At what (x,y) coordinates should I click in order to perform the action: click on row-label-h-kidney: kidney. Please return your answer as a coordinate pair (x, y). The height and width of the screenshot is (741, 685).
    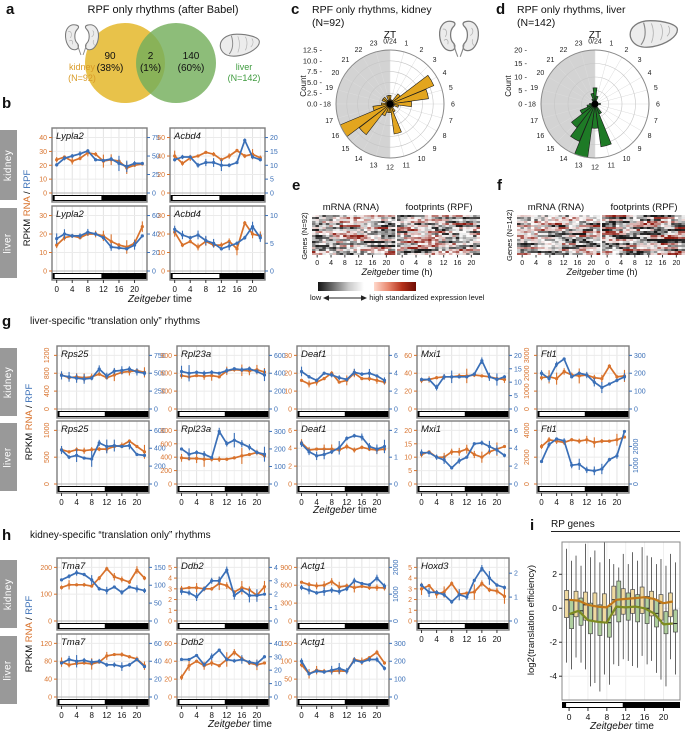
    Looking at the image, I should click on (8, 594).